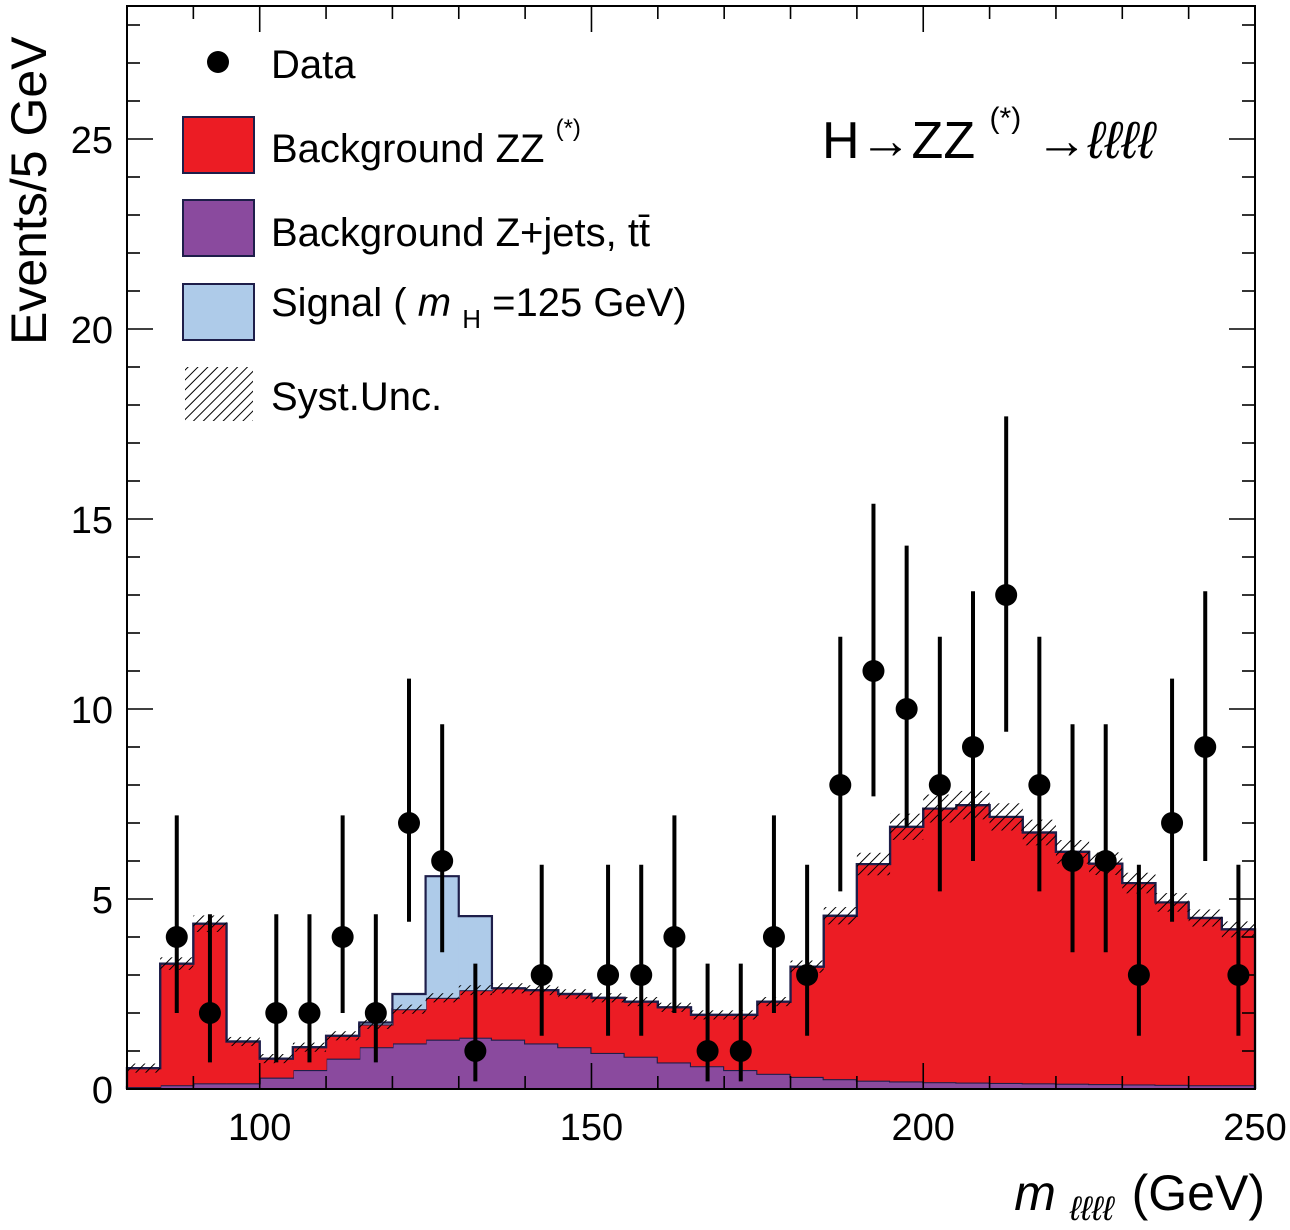 This screenshot has width=1290, height=1230. I want to click on x-tick-label: 100, so click(259, 1128).